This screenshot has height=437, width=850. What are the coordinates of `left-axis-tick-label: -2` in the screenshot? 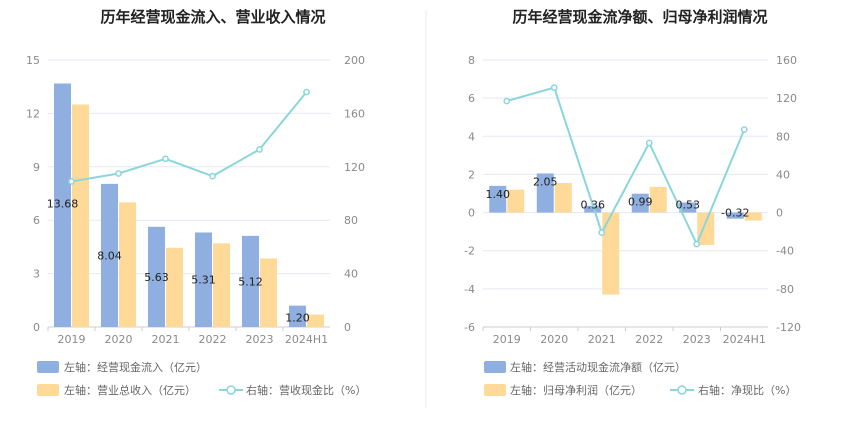 It's located at (469, 251).